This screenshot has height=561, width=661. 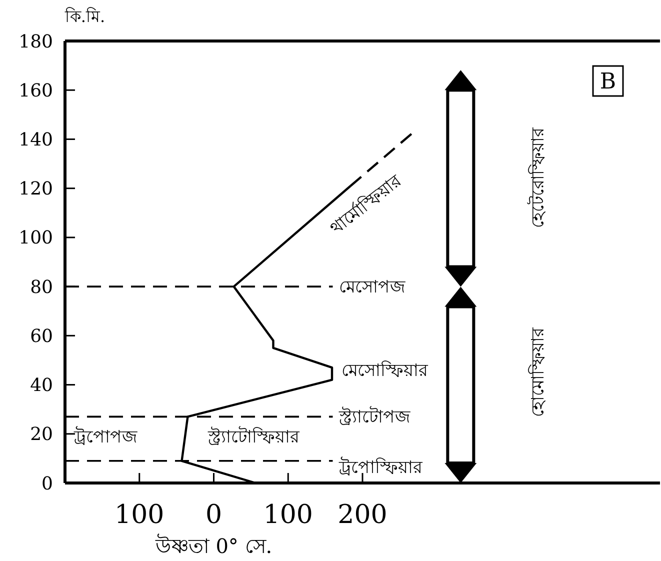 I want to click on annotation: মেসোস্ফিয়ার, so click(x=385, y=371).